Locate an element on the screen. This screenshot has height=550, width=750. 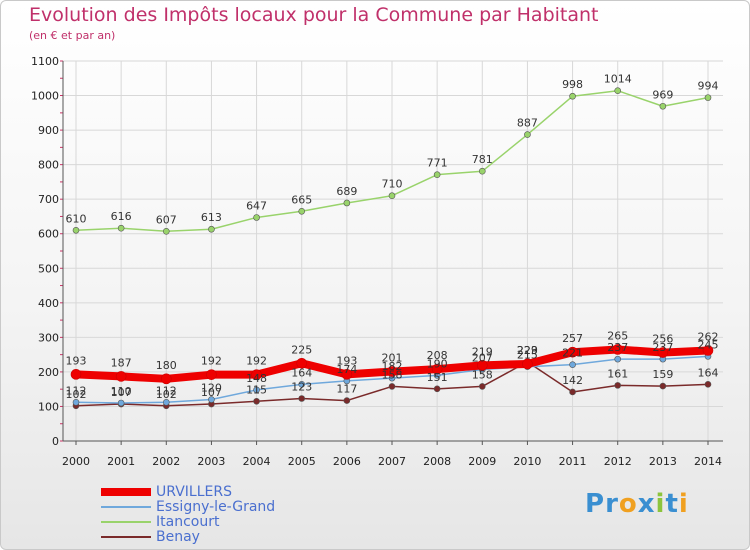
data-label-essigny-le-grand: 190 is located at coordinates (437, 363).